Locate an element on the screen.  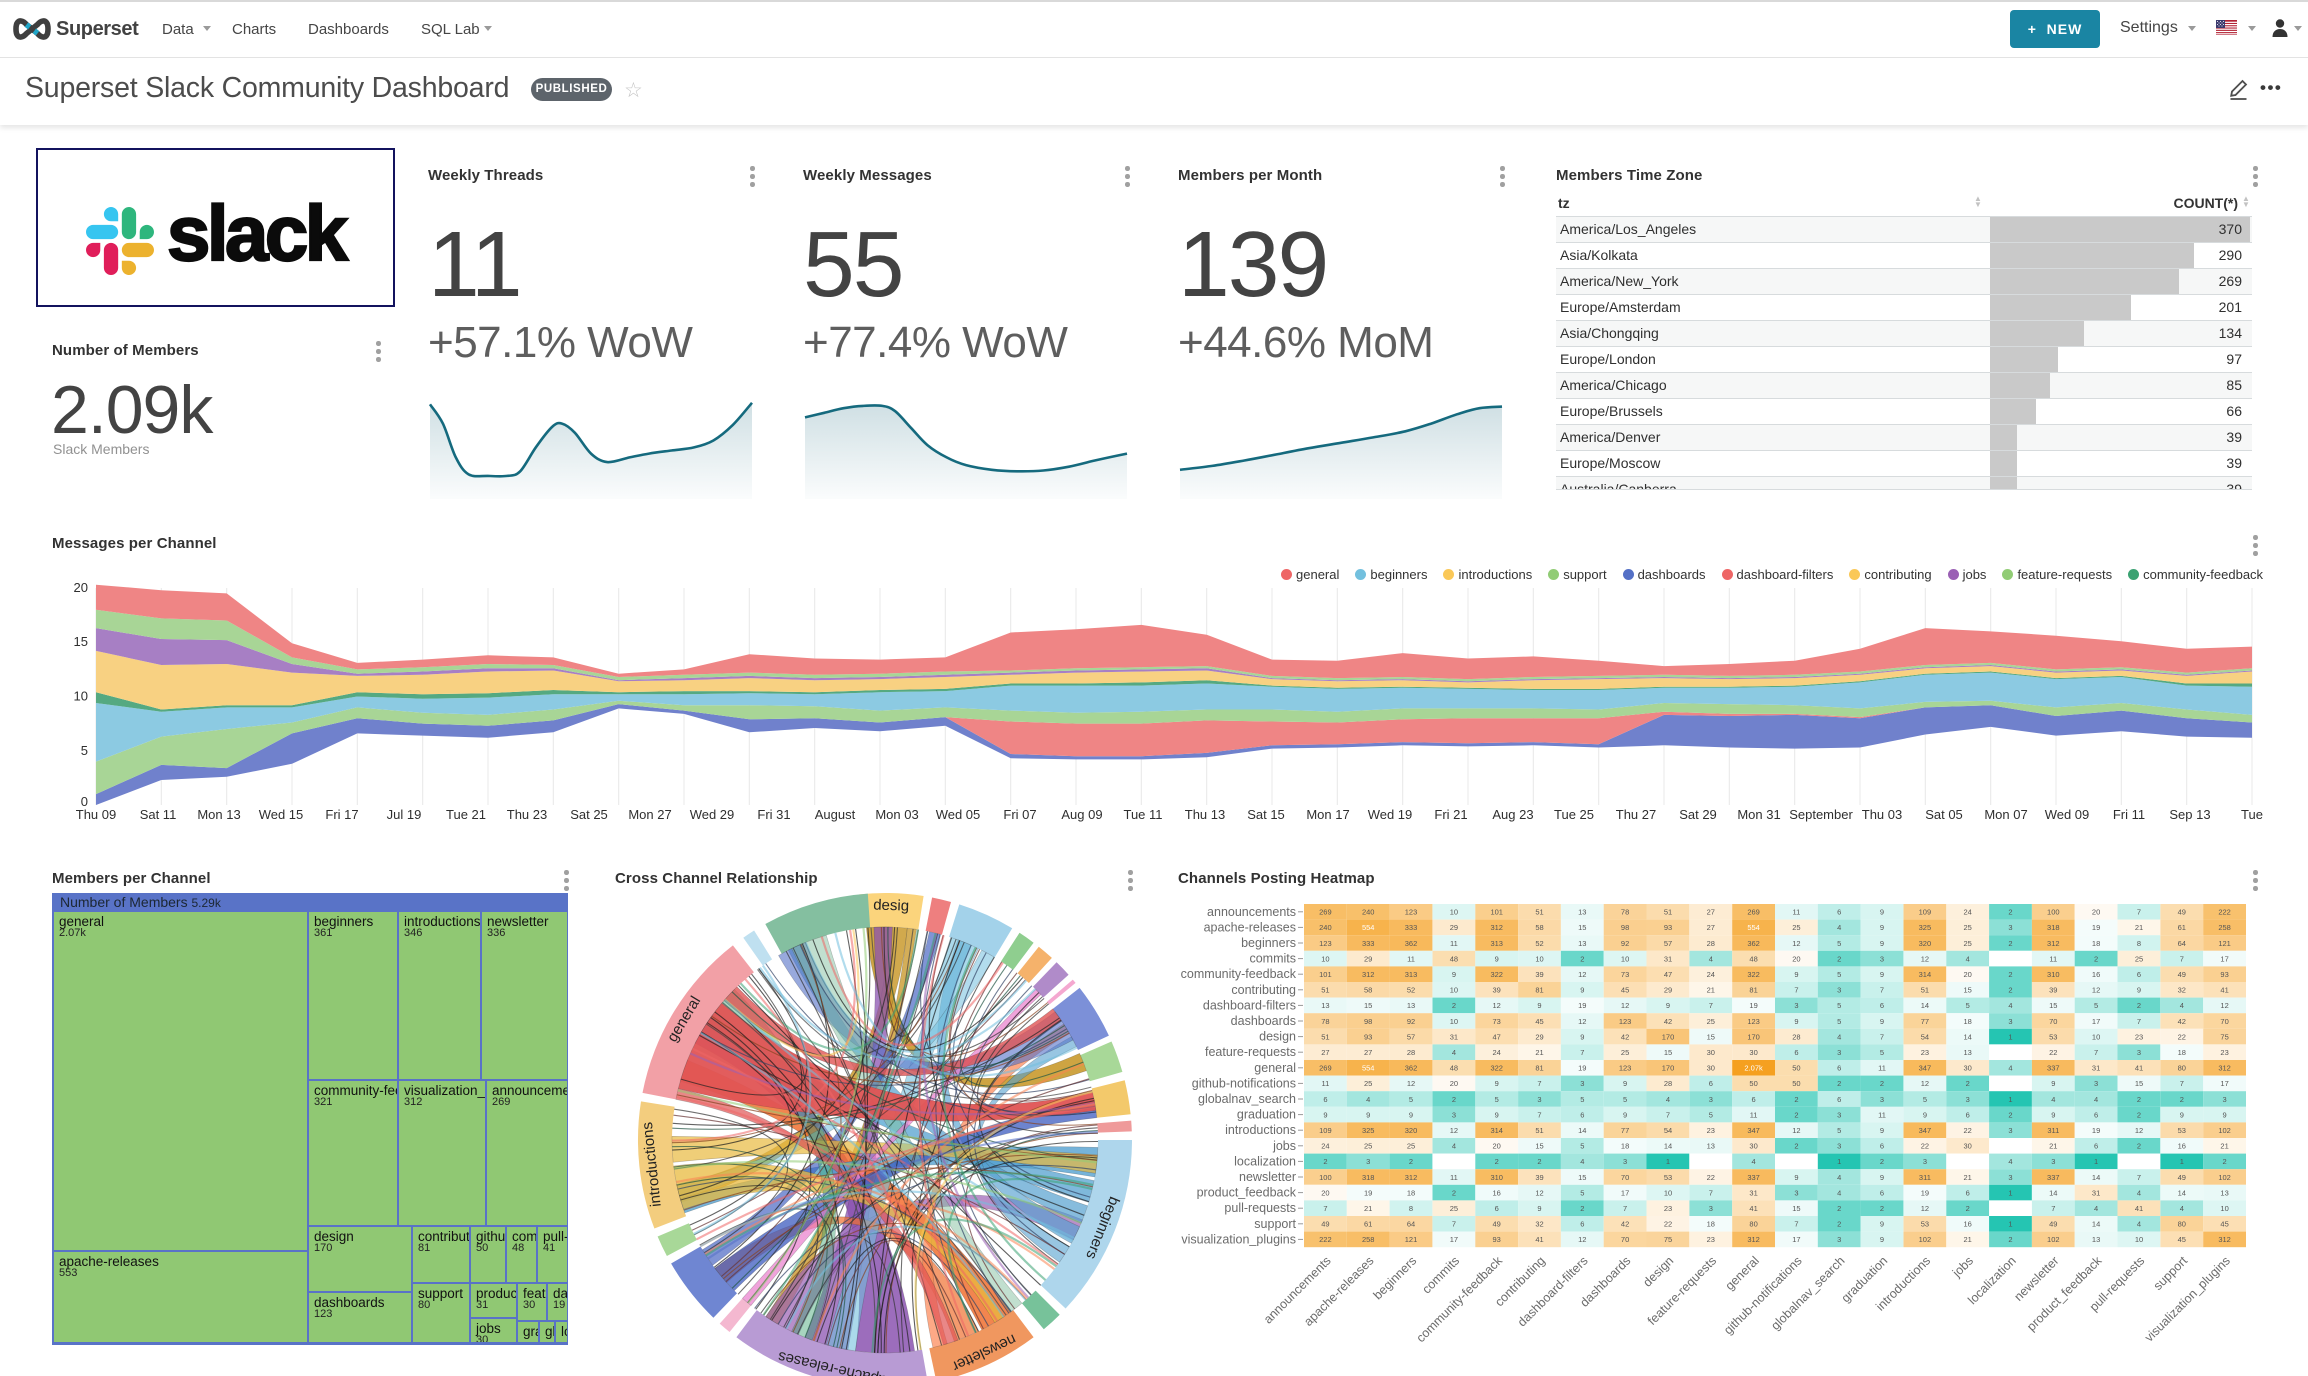
svg-text: 22 is located at coordinates (1925, 1146).